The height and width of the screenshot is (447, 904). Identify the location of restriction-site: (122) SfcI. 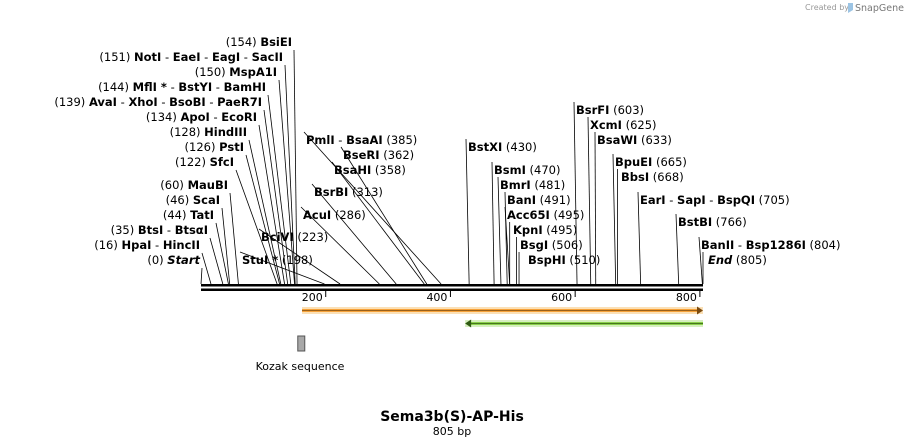
(226, 220).